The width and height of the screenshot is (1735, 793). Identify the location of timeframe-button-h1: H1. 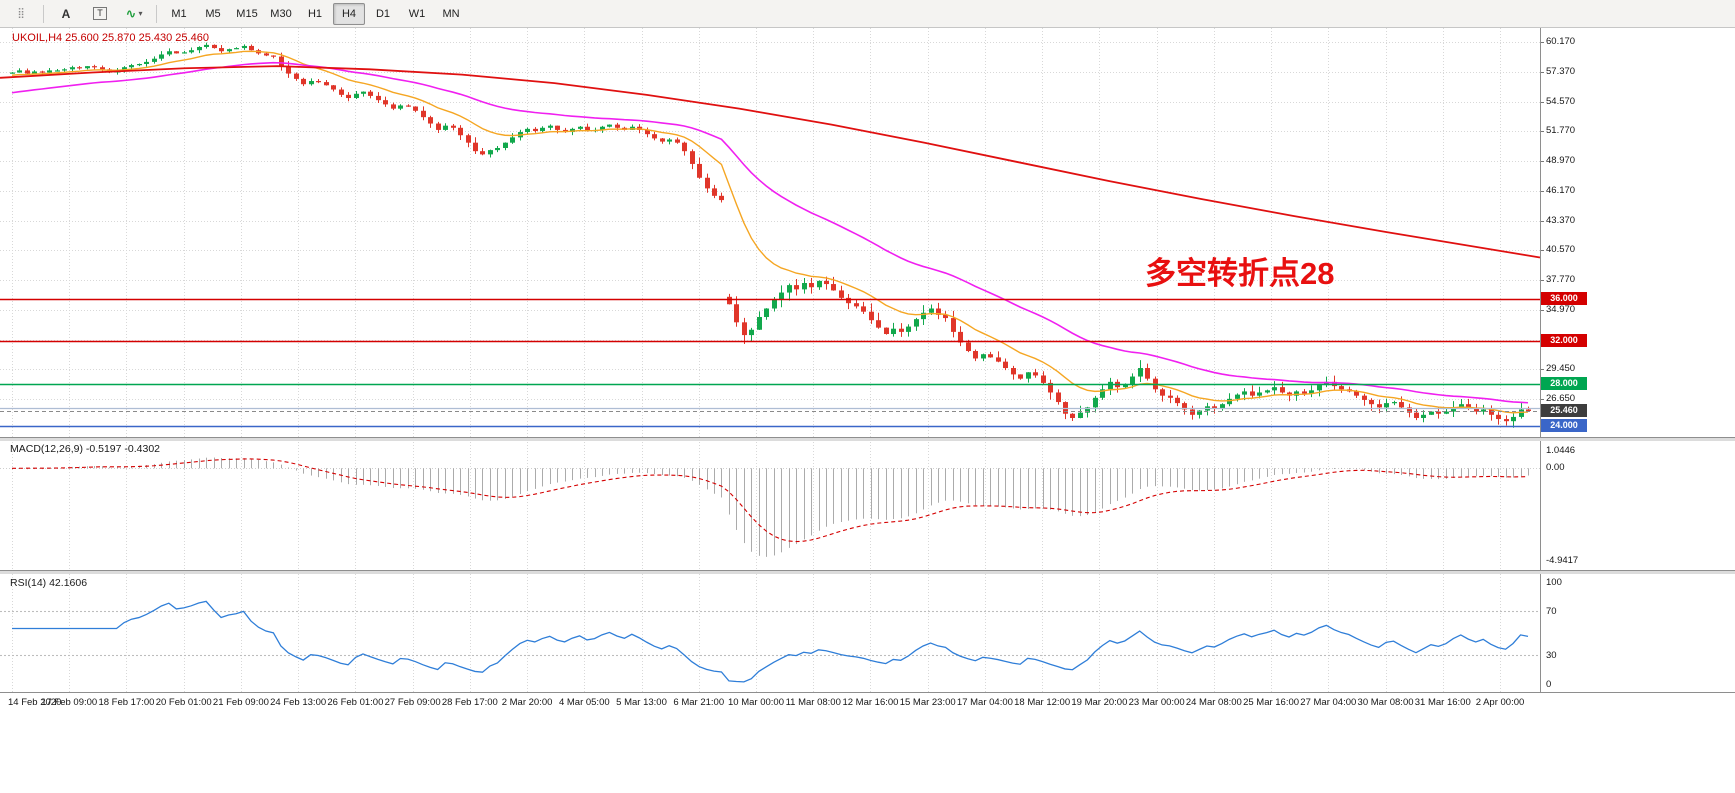
(315, 13).